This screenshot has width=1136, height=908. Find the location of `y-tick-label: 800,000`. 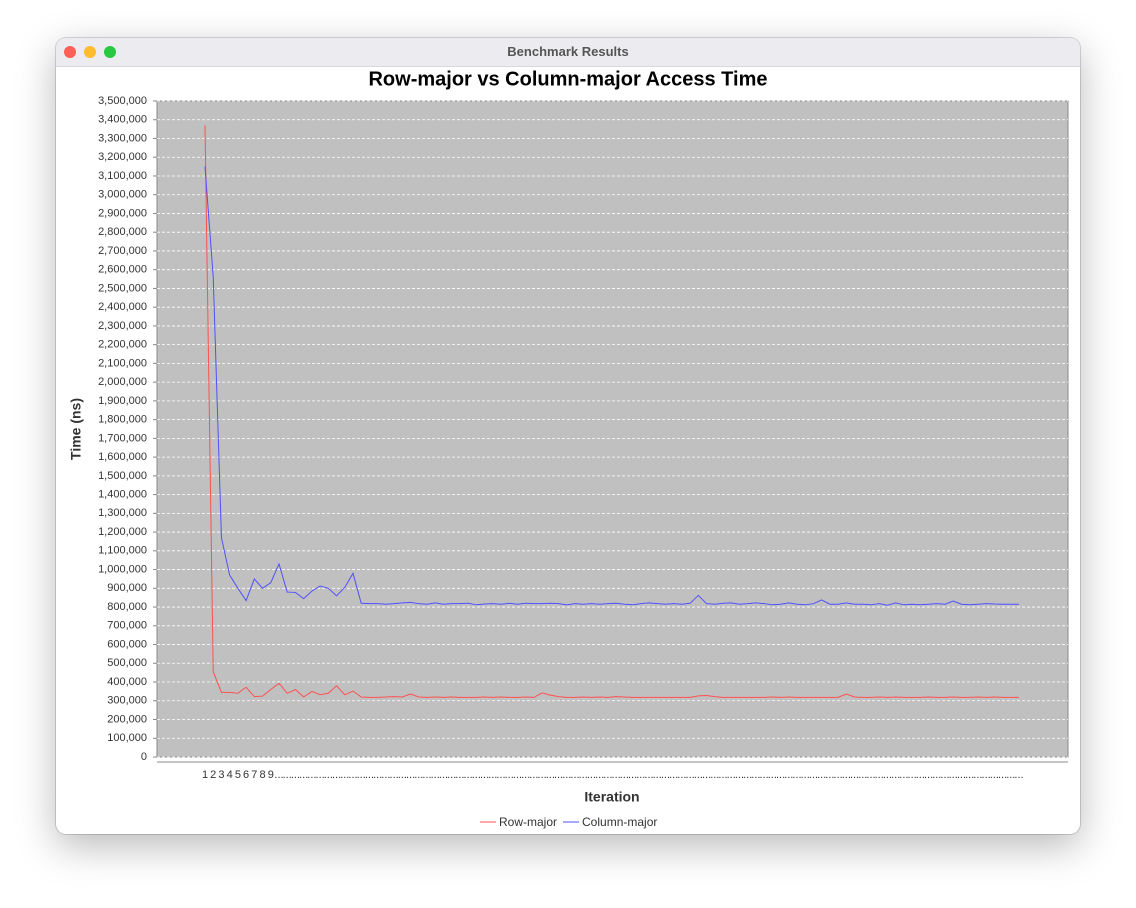

y-tick-label: 800,000 is located at coordinates (127, 607).